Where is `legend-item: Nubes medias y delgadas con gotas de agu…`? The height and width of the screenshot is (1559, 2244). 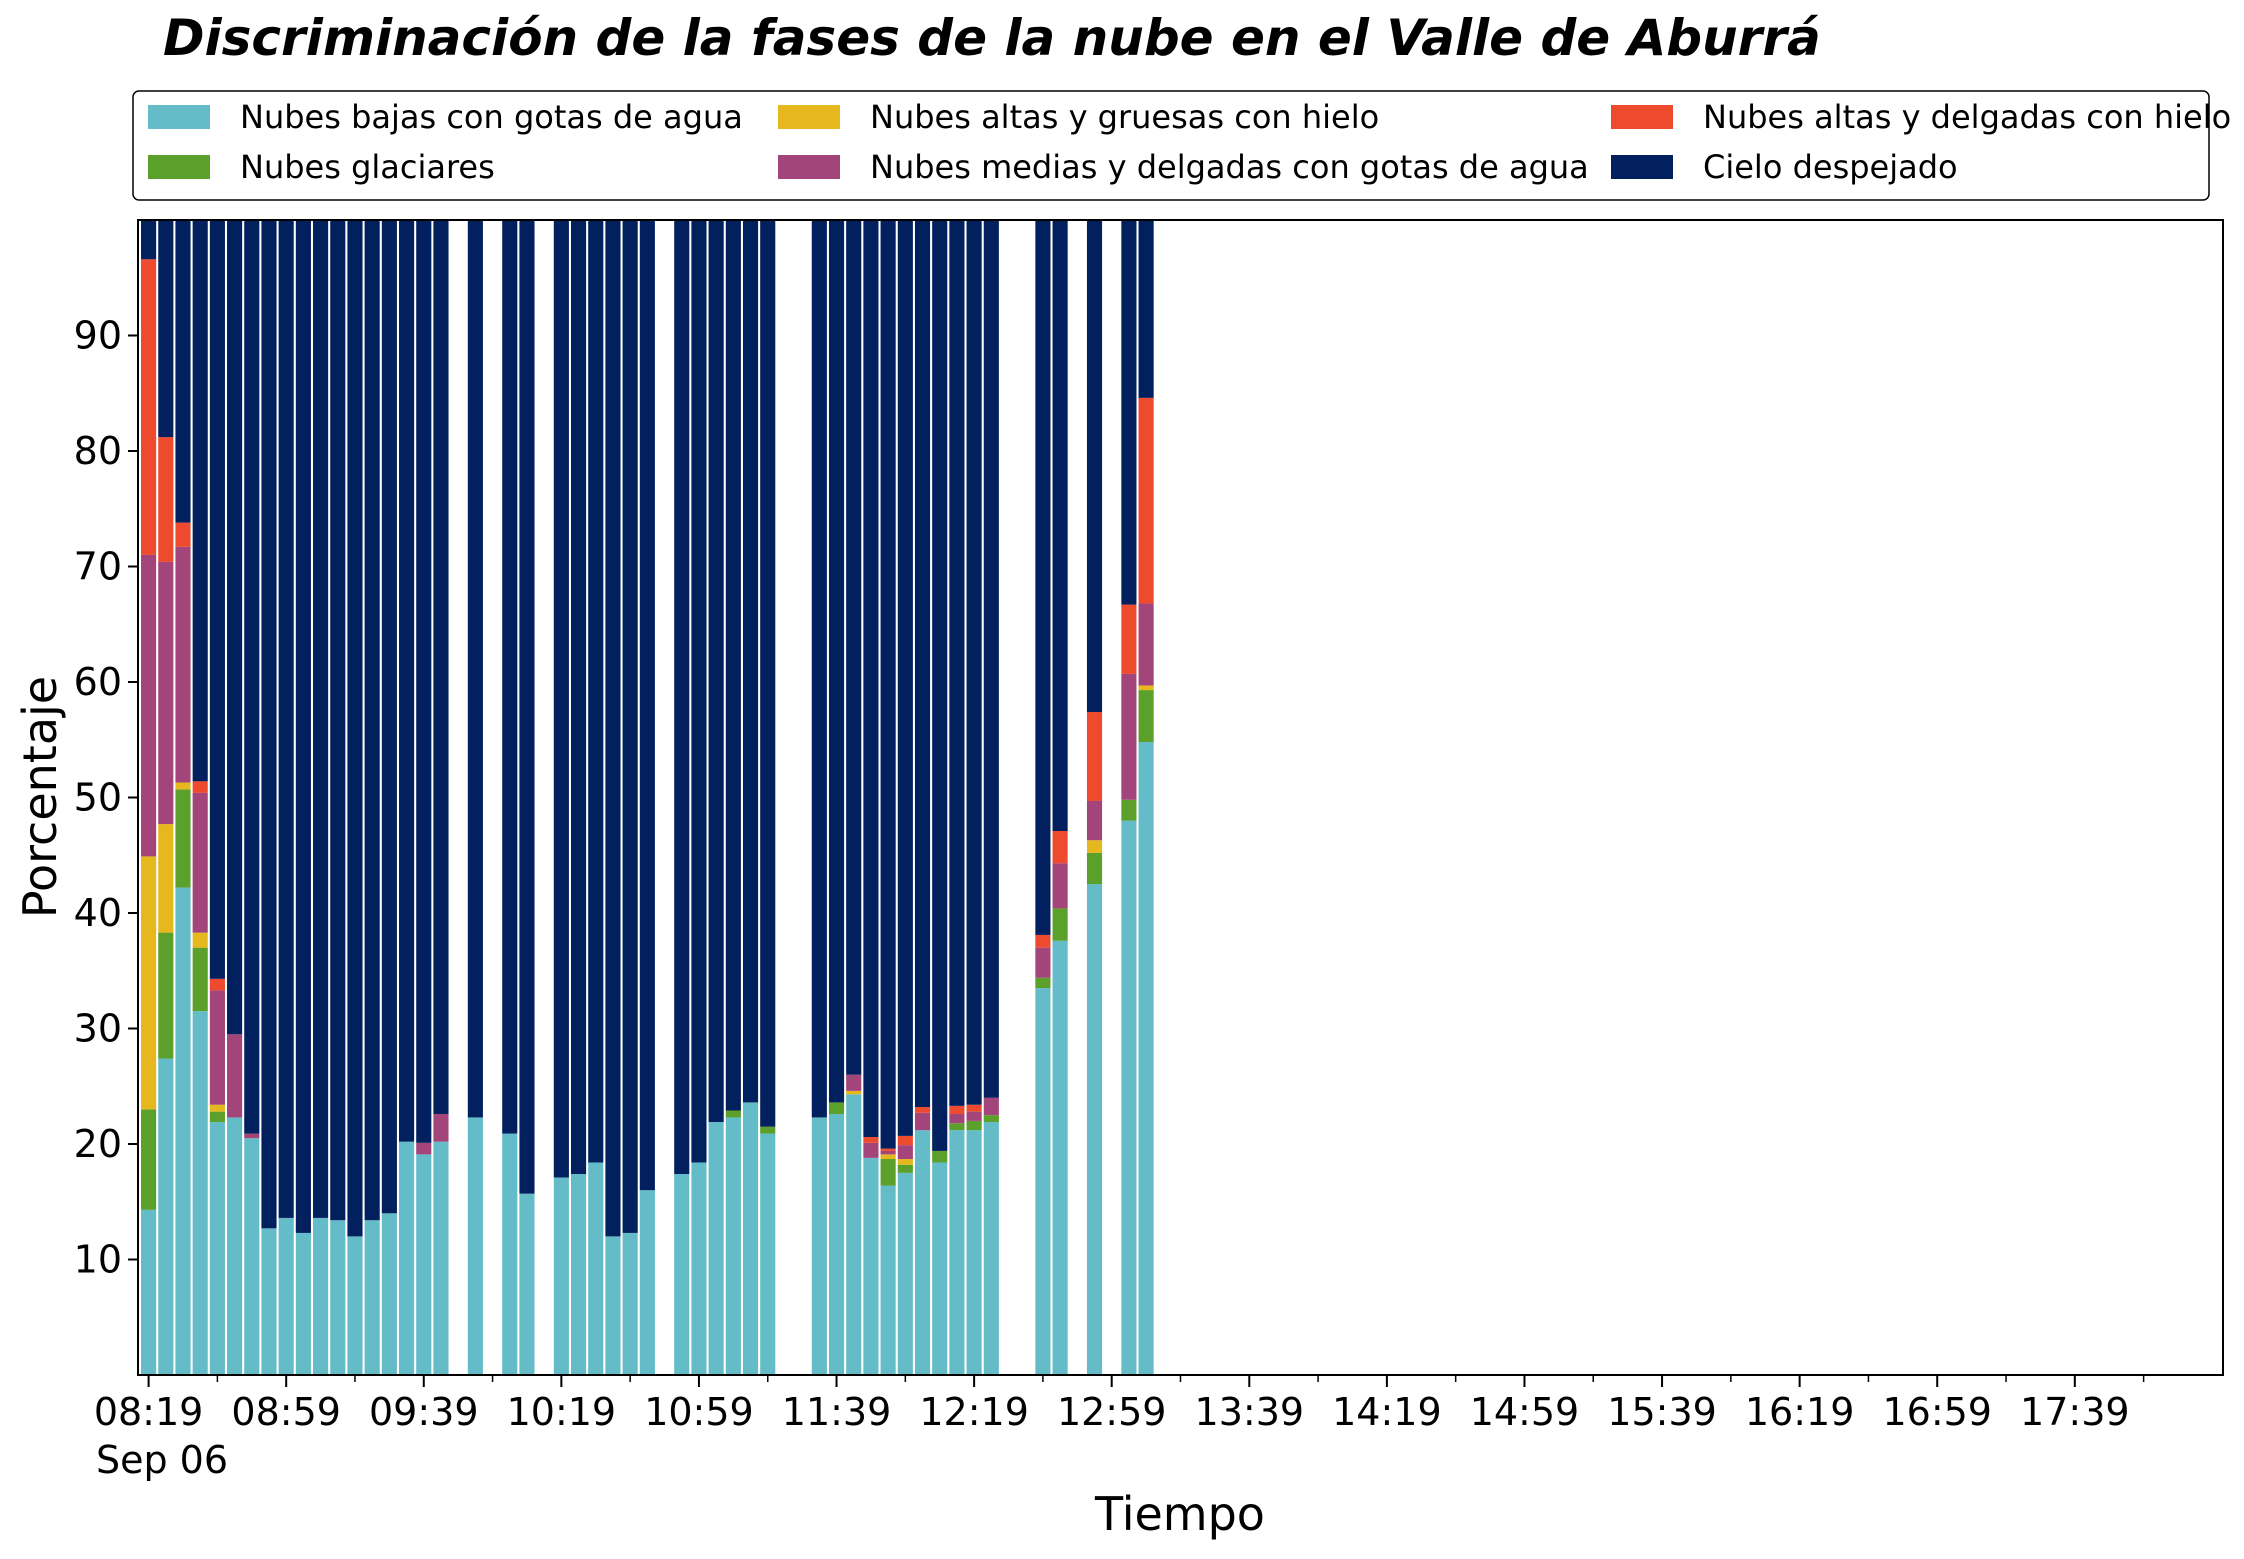
legend-item: Nubes medias y delgadas con gotas de agu… is located at coordinates (1183, 167).